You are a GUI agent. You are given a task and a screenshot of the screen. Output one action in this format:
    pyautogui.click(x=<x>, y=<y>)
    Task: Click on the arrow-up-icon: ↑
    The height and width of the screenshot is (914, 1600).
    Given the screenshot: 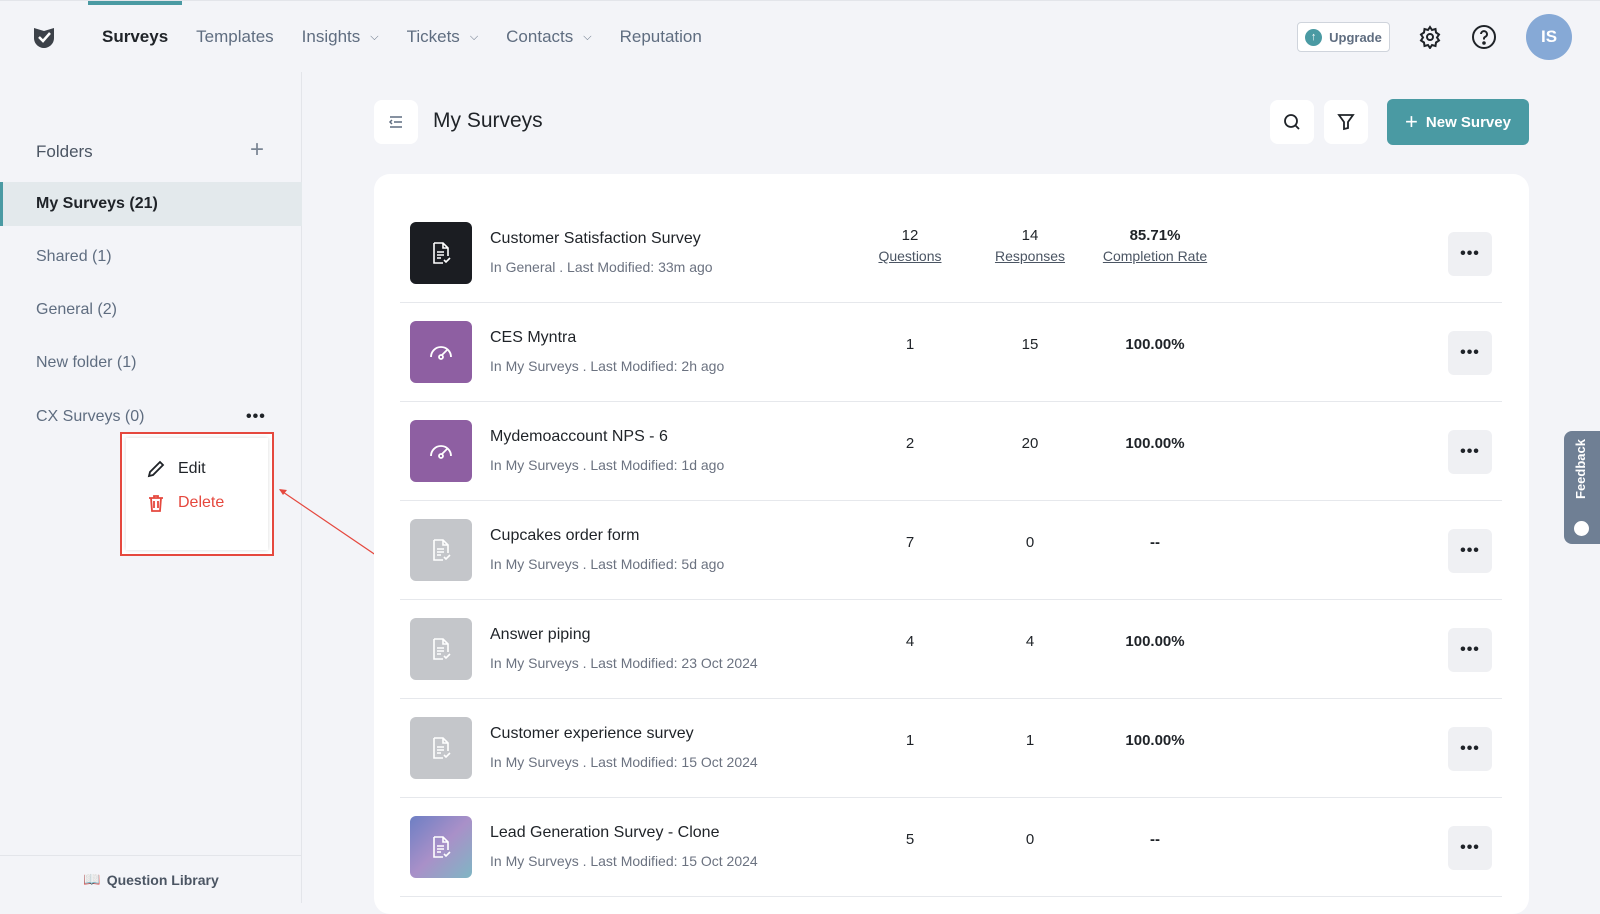 What is the action you would take?
    pyautogui.click(x=1314, y=37)
    